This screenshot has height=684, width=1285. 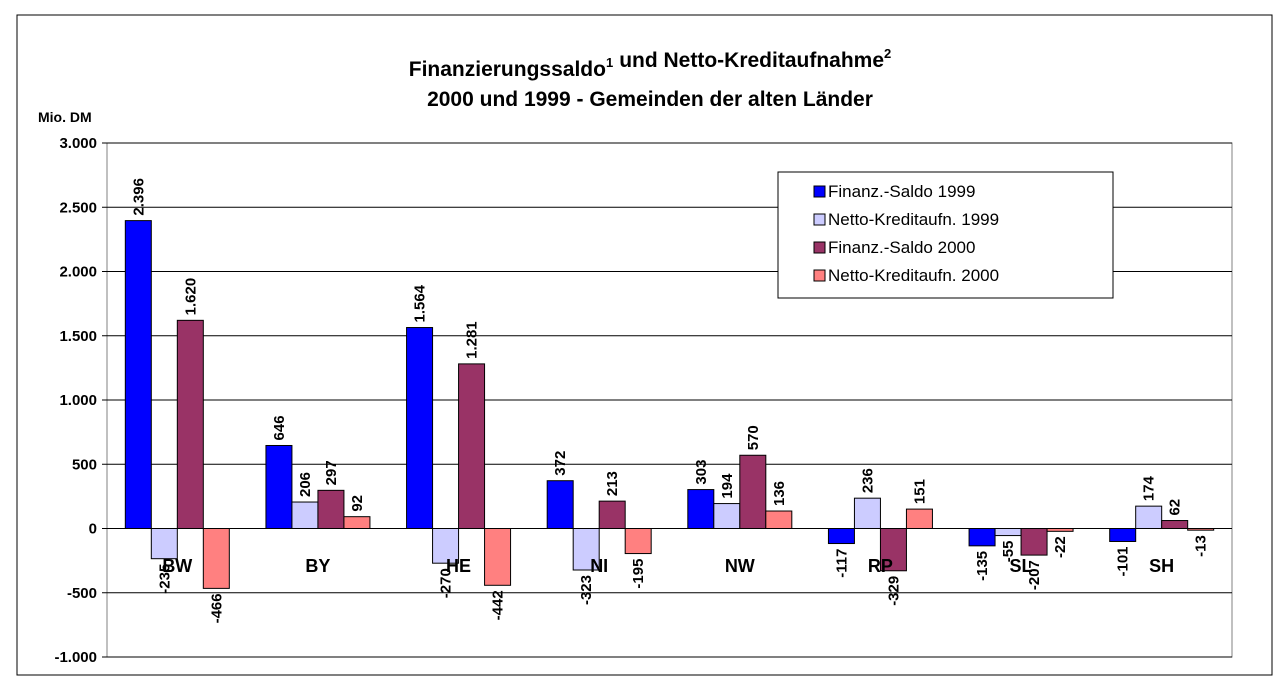 What do you see at coordinates (1008, 552) in the screenshot?
I see `data-label: -55` at bounding box center [1008, 552].